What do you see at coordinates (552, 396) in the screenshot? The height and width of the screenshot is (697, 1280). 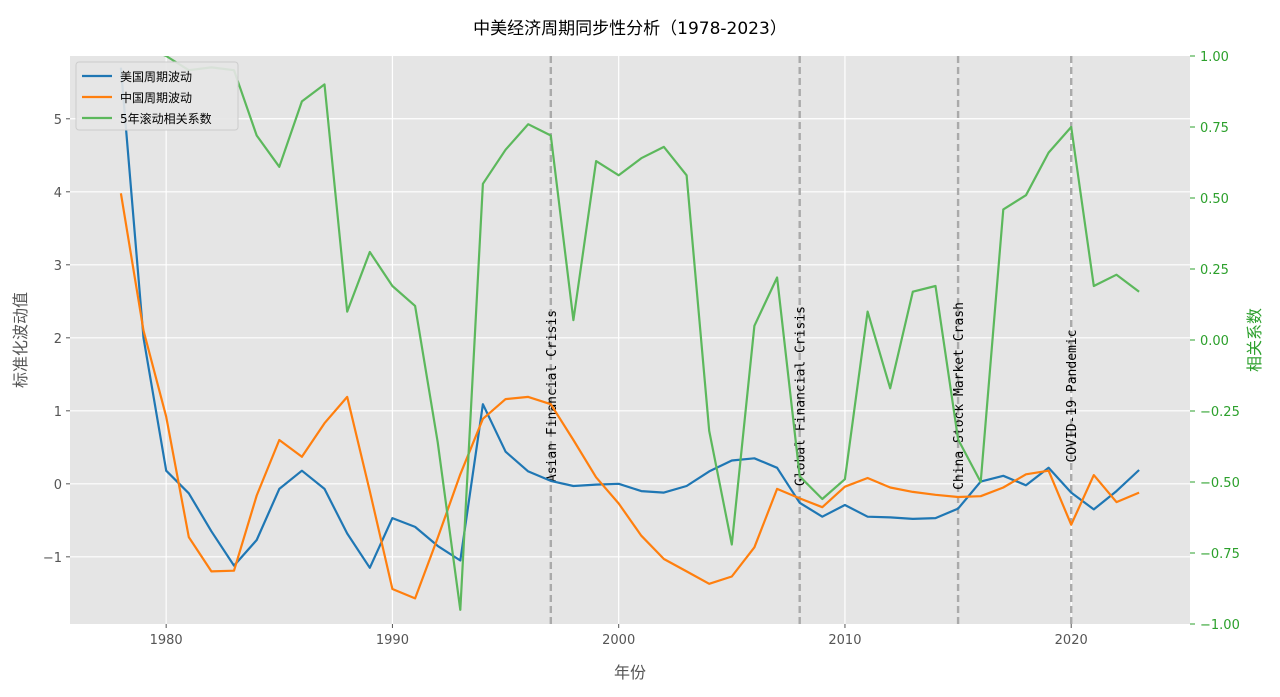 I see `event-label: Asian Financial Crisis` at bounding box center [552, 396].